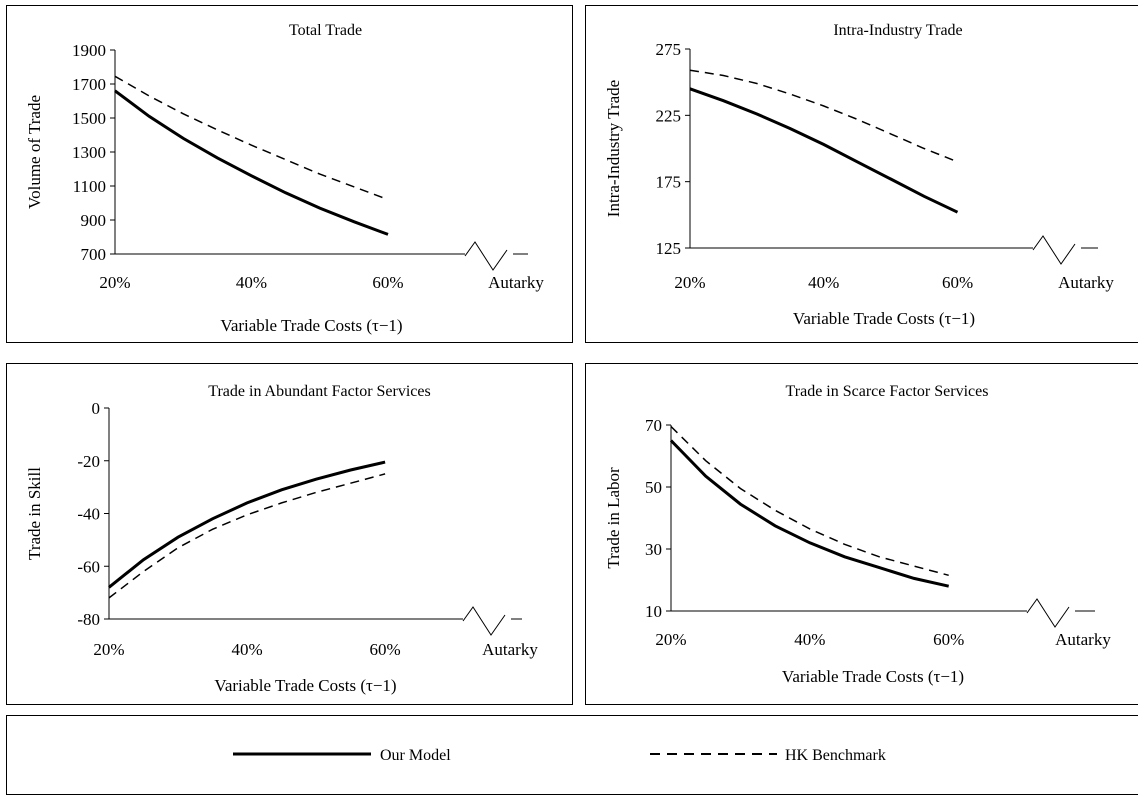  I want to click on y-tick-label: -40, so click(88, 514).